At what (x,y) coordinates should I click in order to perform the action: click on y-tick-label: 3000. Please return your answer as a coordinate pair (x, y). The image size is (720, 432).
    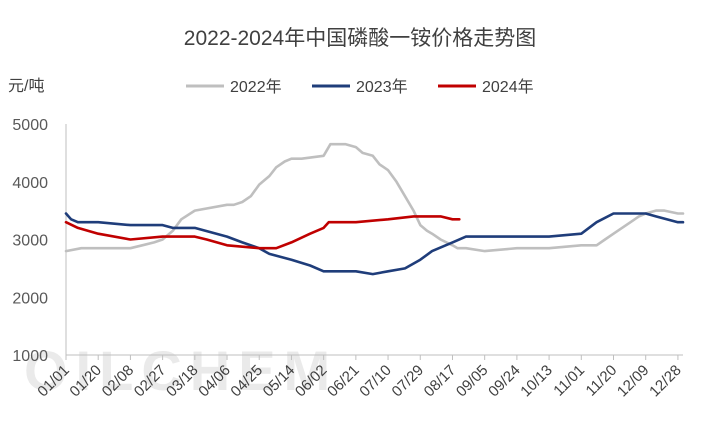
    Looking at the image, I should click on (30, 241).